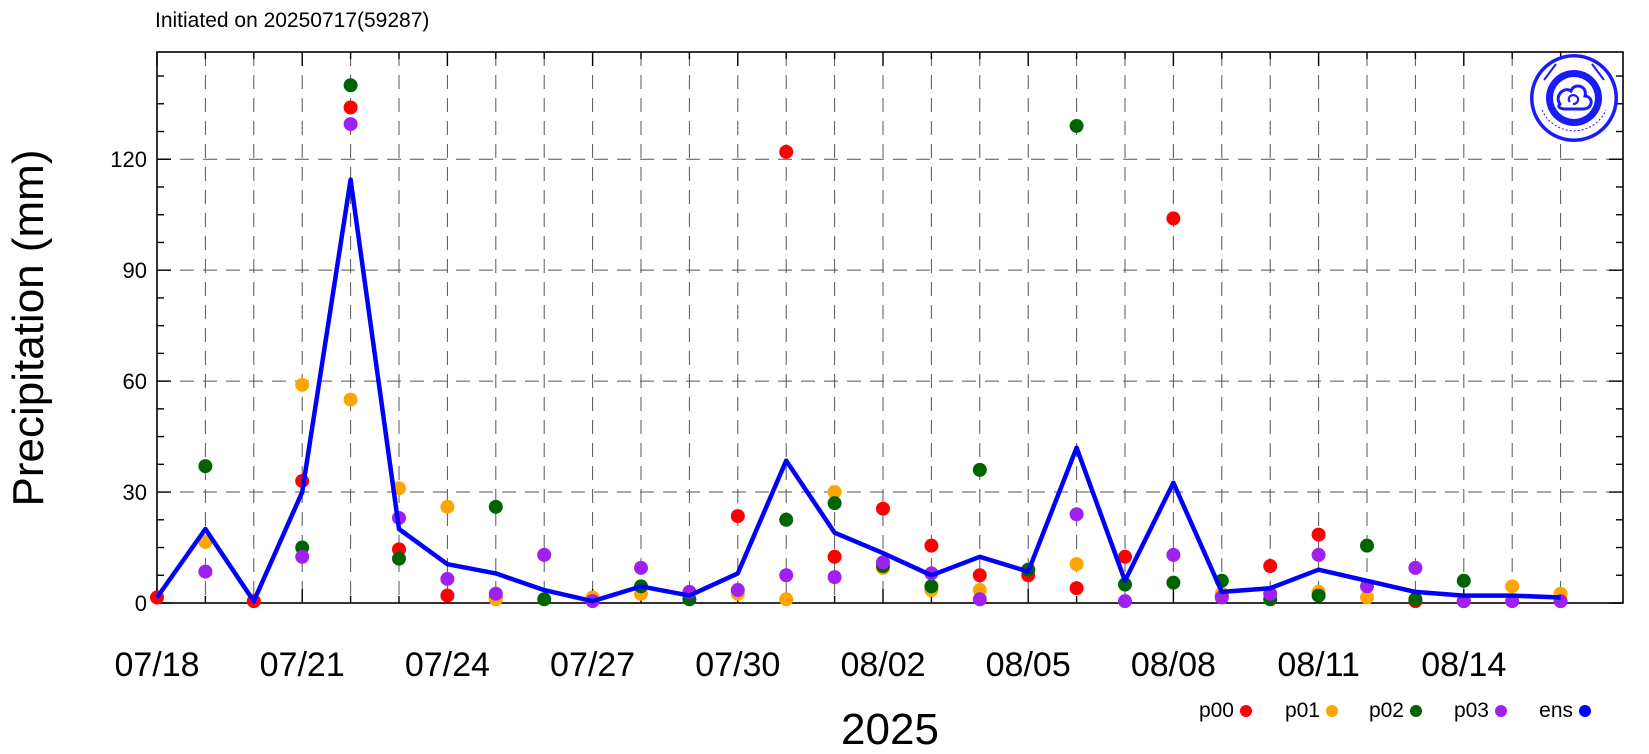 The width and height of the screenshot is (1649, 754). I want to click on legend: p00 p01 p02 p03 ens, so click(1395, 710).